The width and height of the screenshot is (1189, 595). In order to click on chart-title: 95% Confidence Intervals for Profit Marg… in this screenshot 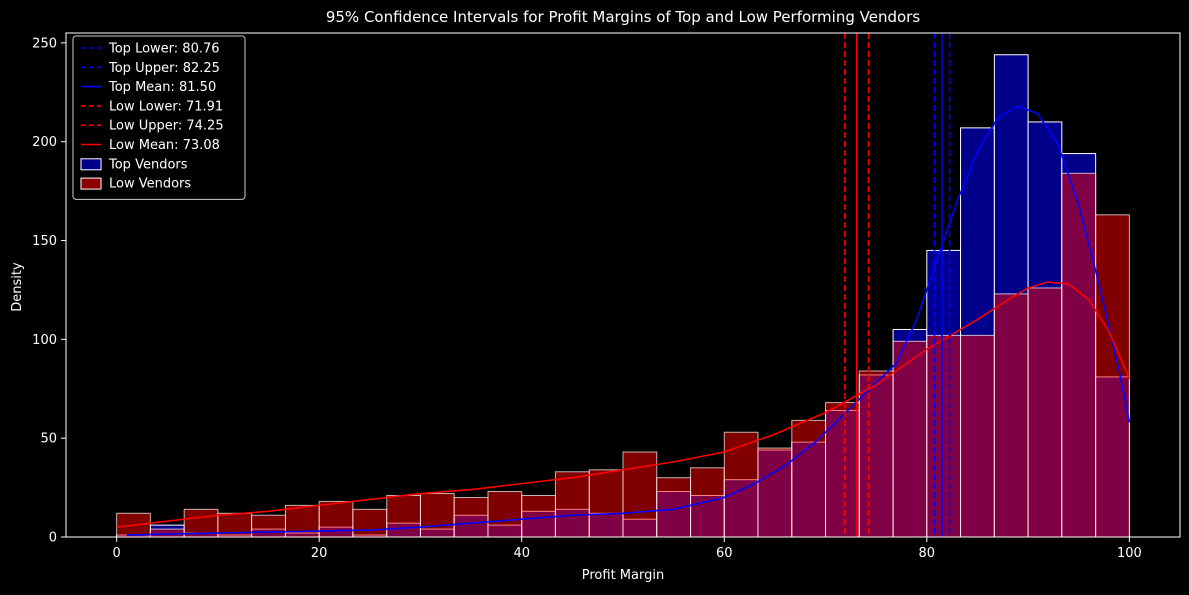, I will do `click(623, 17)`.